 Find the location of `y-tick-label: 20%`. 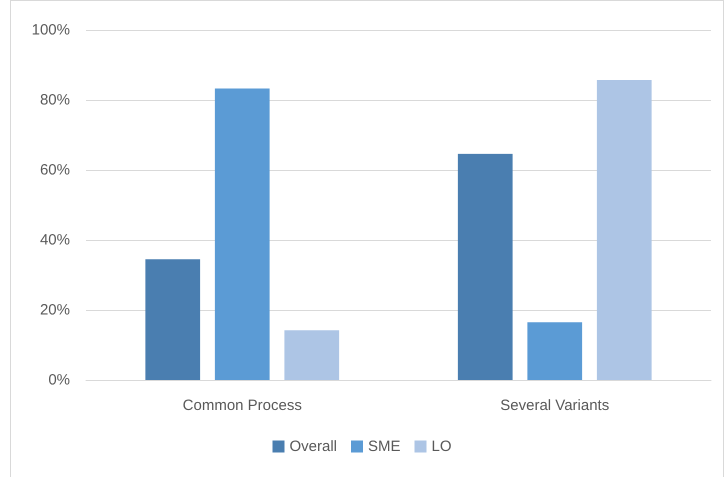

y-tick-label: 20% is located at coordinates (55, 310).